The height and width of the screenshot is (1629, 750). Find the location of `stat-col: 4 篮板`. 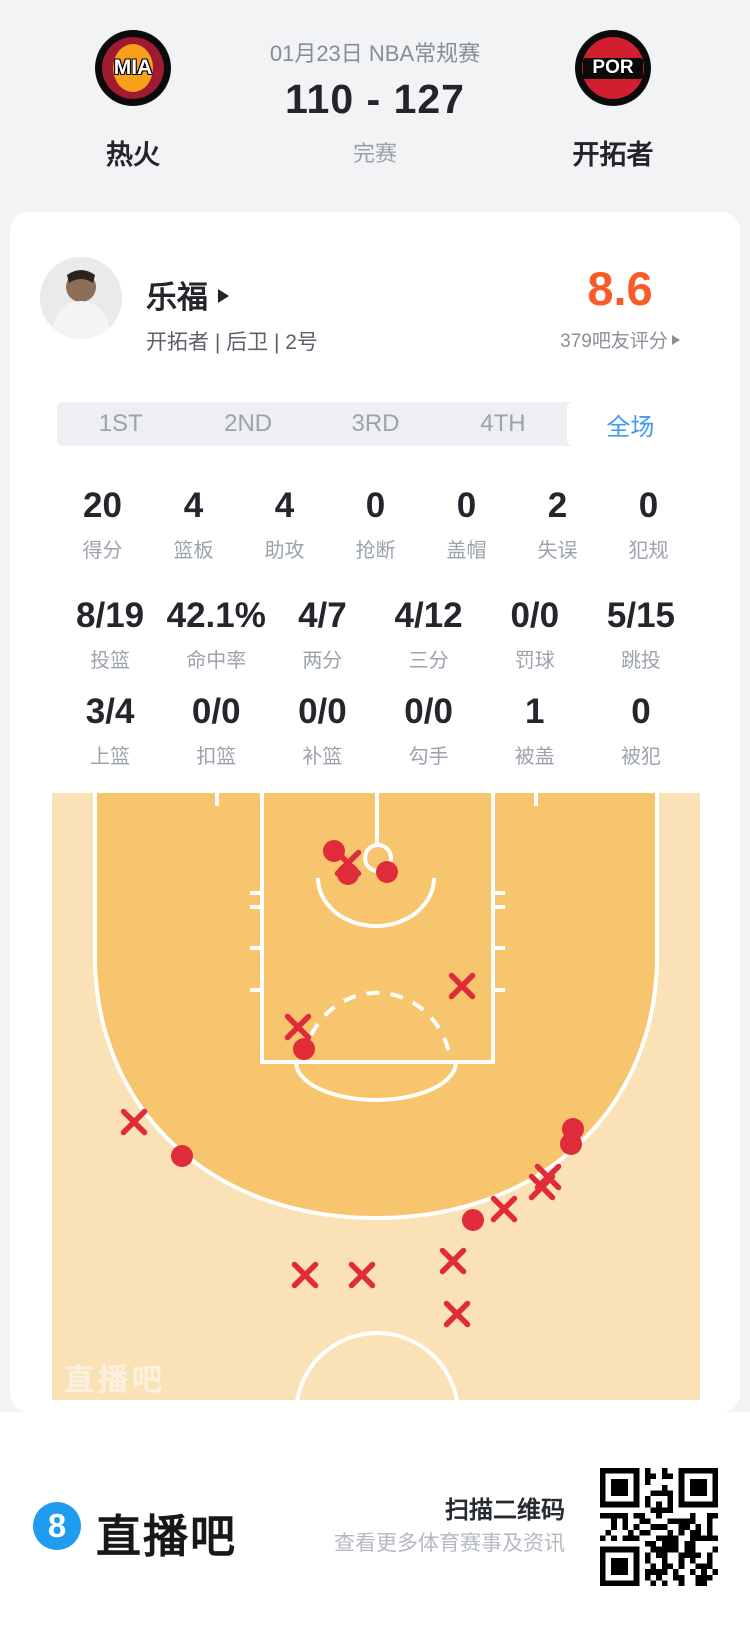

stat-col: 4 篮板 is located at coordinates (193, 524).